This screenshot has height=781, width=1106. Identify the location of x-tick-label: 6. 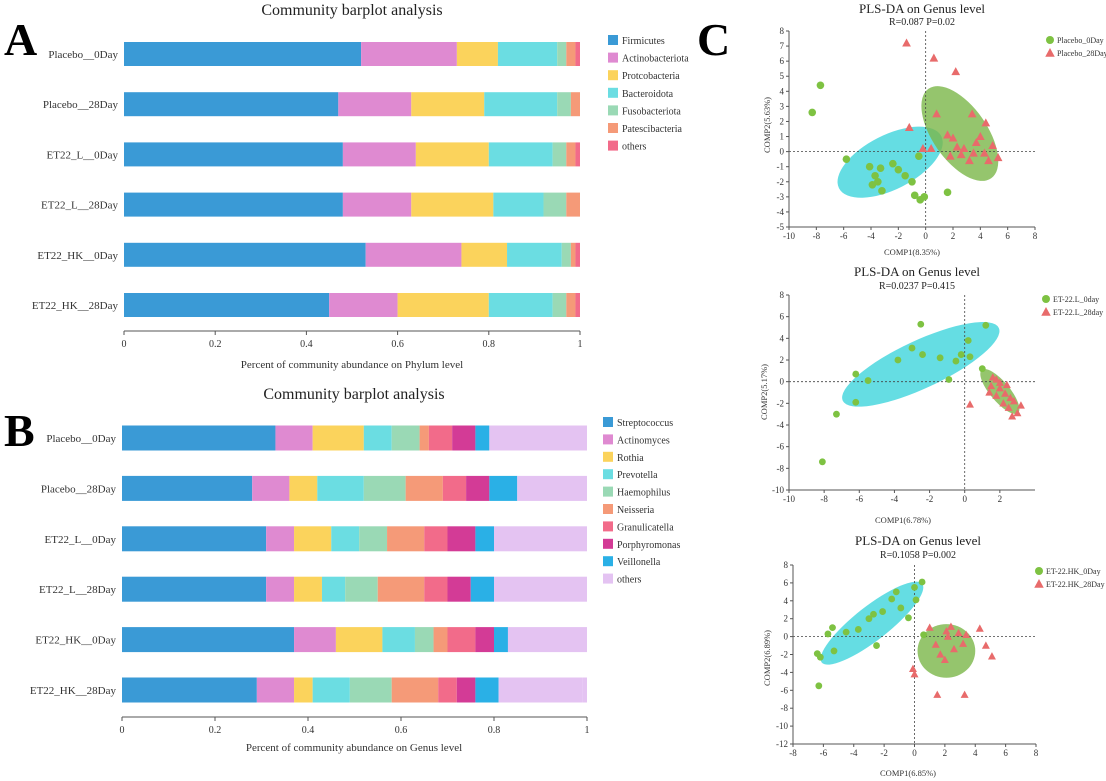
(1007, 236).